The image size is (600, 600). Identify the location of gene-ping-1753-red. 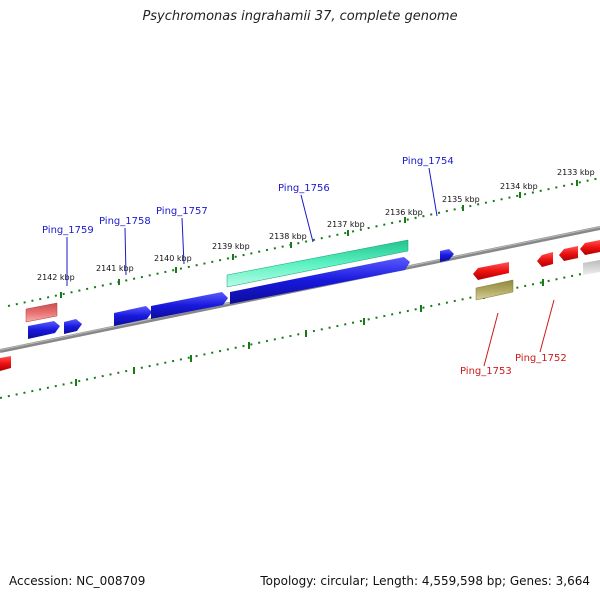
(491, 271).